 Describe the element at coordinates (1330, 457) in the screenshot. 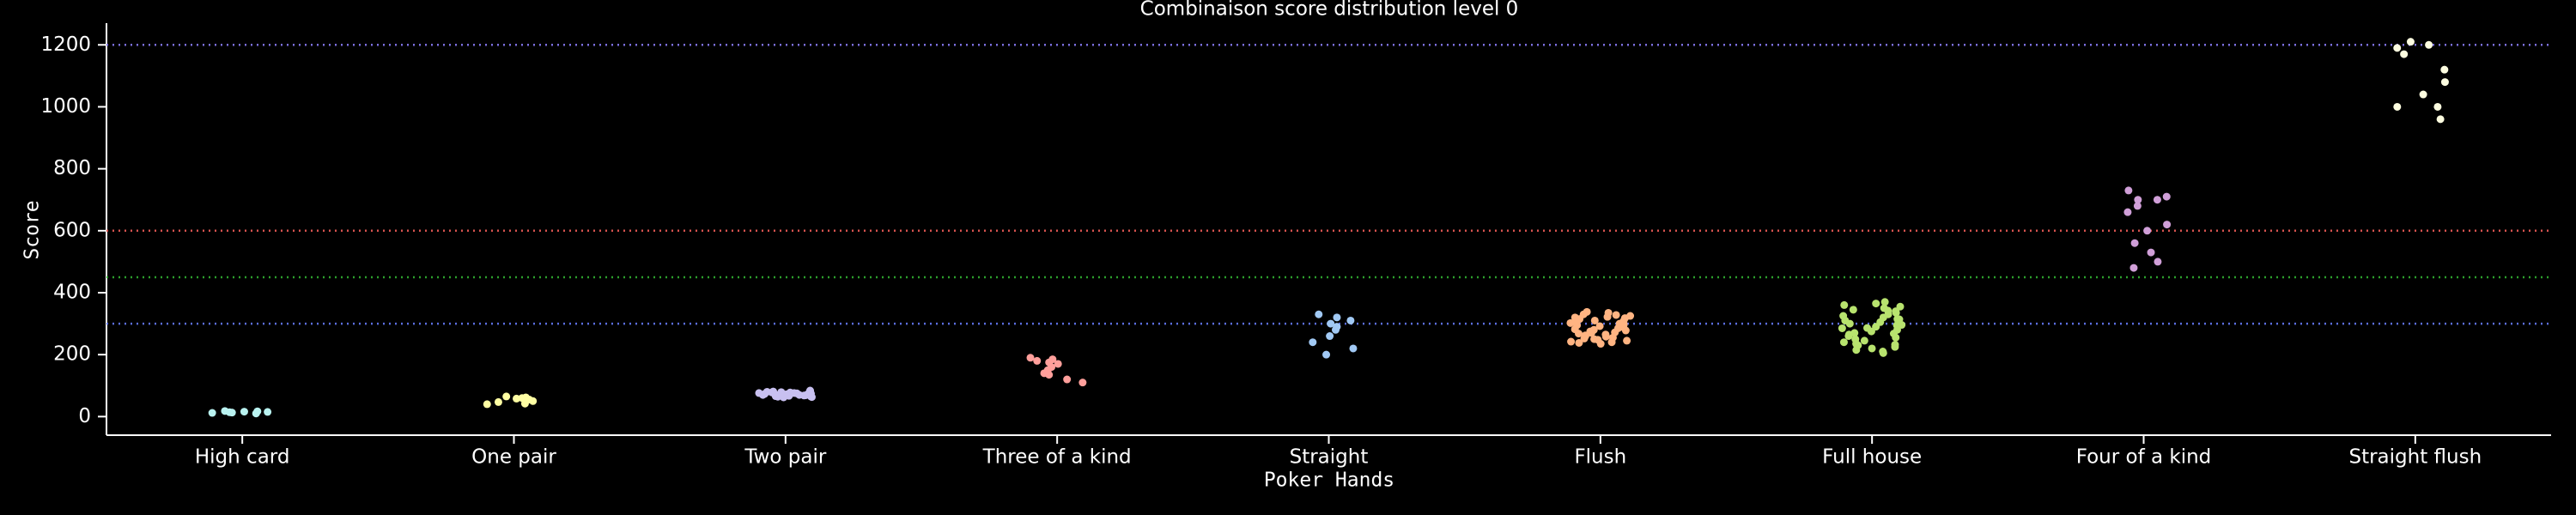

I see `x-tick-label: Straight` at that location.